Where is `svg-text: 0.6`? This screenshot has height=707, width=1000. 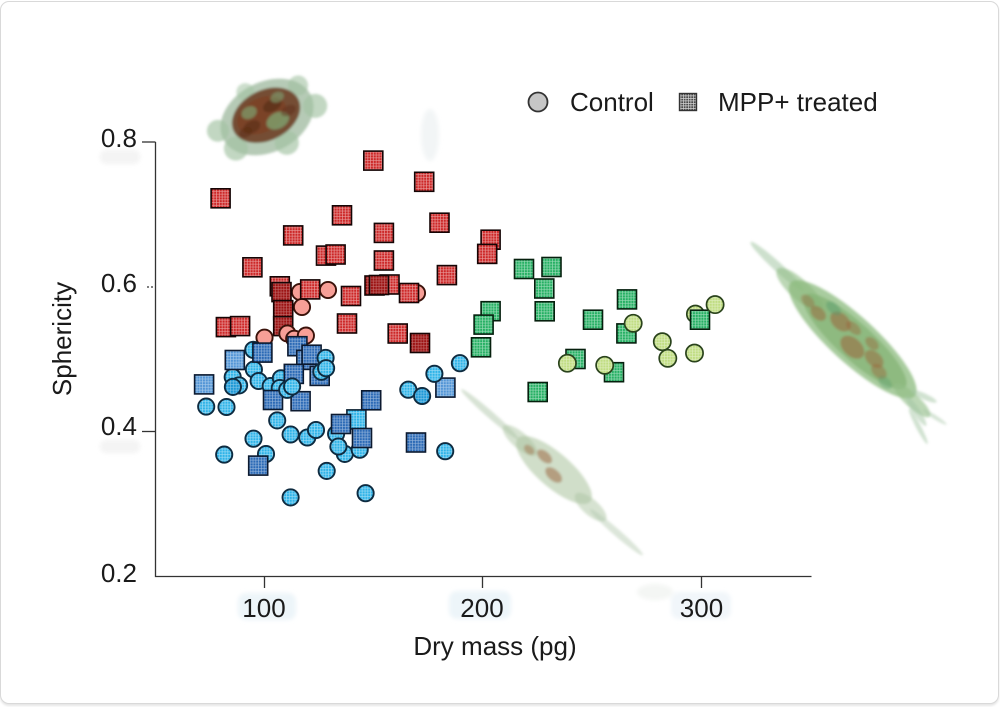
svg-text: 0.6 is located at coordinates (119, 283).